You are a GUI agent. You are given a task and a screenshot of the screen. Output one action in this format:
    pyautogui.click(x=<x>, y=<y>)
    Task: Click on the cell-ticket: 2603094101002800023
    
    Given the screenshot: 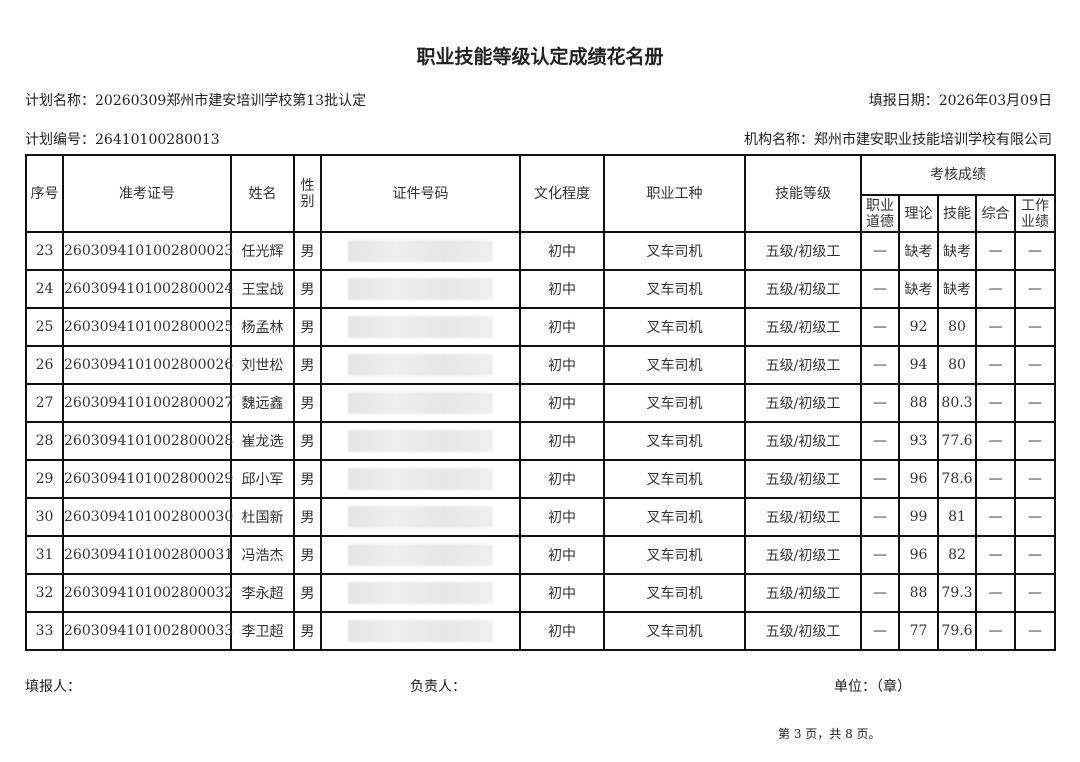 What is the action you would take?
    pyautogui.click(x=147, y=251)
    